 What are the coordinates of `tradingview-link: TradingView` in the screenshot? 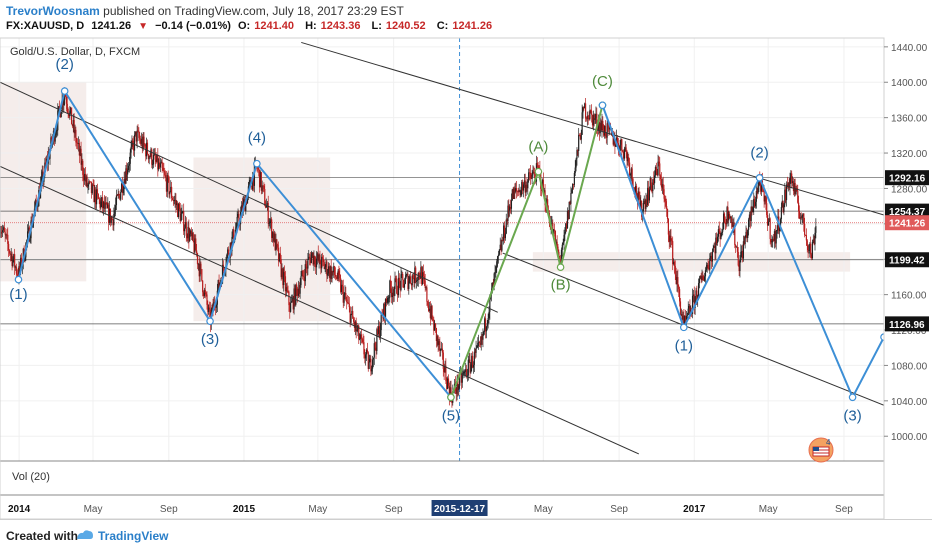 It's located at (133, 536).